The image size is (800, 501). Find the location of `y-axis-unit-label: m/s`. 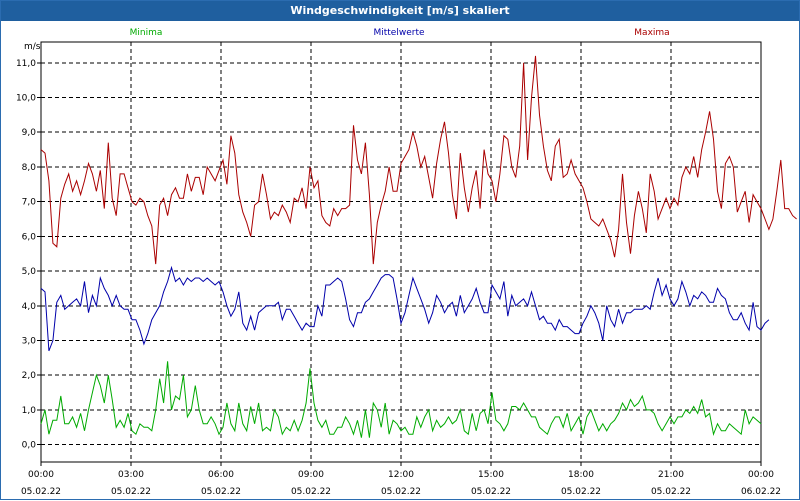

y-axis-unit-label: m/s is located at coordinates (32, 47).